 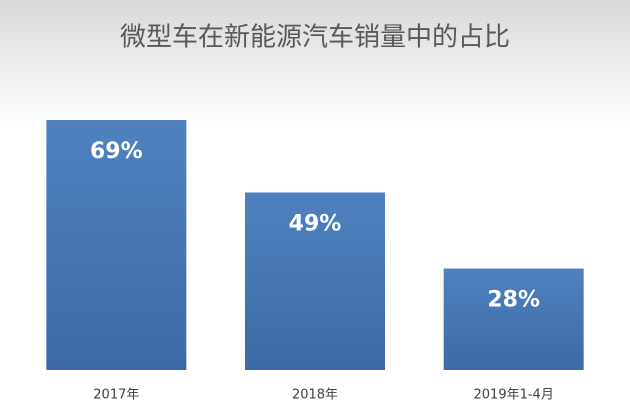 I want to click on value-label: 49%, so click(x=315, y=223).